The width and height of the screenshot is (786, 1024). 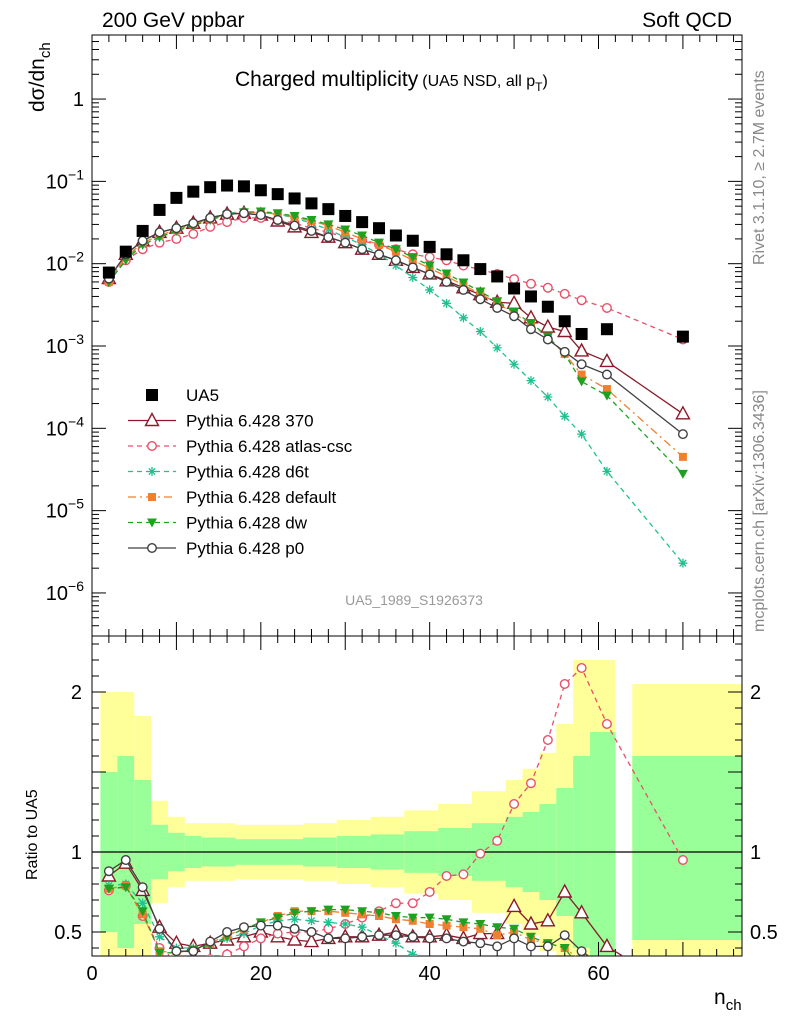 I want to click on y-tick-label-top-5: 10⁻¹, so click(x=65, y=179).